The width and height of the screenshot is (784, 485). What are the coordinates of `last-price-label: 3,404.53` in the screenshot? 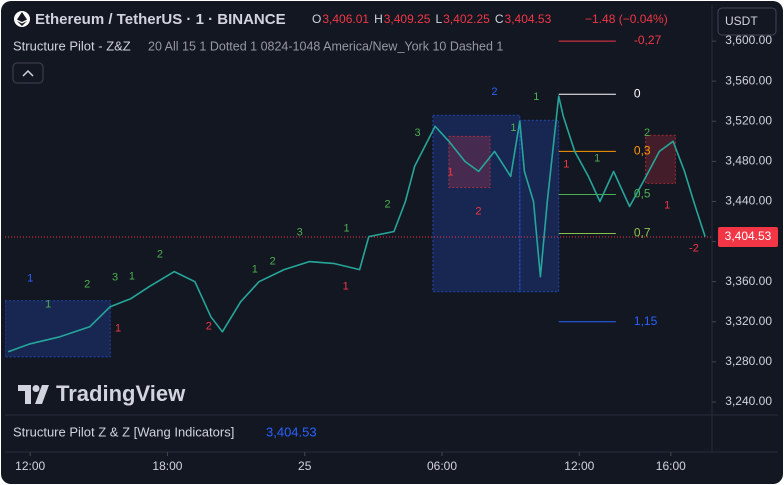 It's located at (748, 236).